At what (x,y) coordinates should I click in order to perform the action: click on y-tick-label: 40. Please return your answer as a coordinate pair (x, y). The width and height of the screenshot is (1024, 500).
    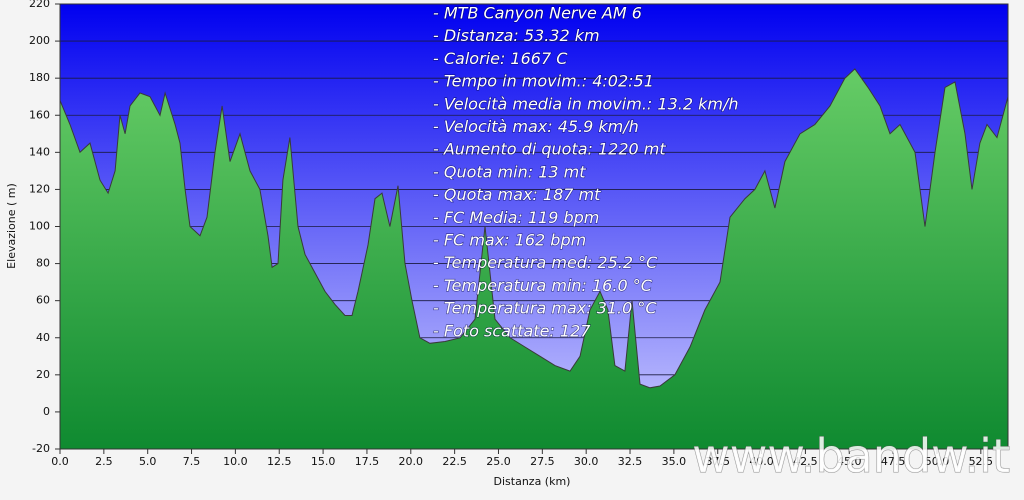
    Looking at the image, I should click on (43, 337).